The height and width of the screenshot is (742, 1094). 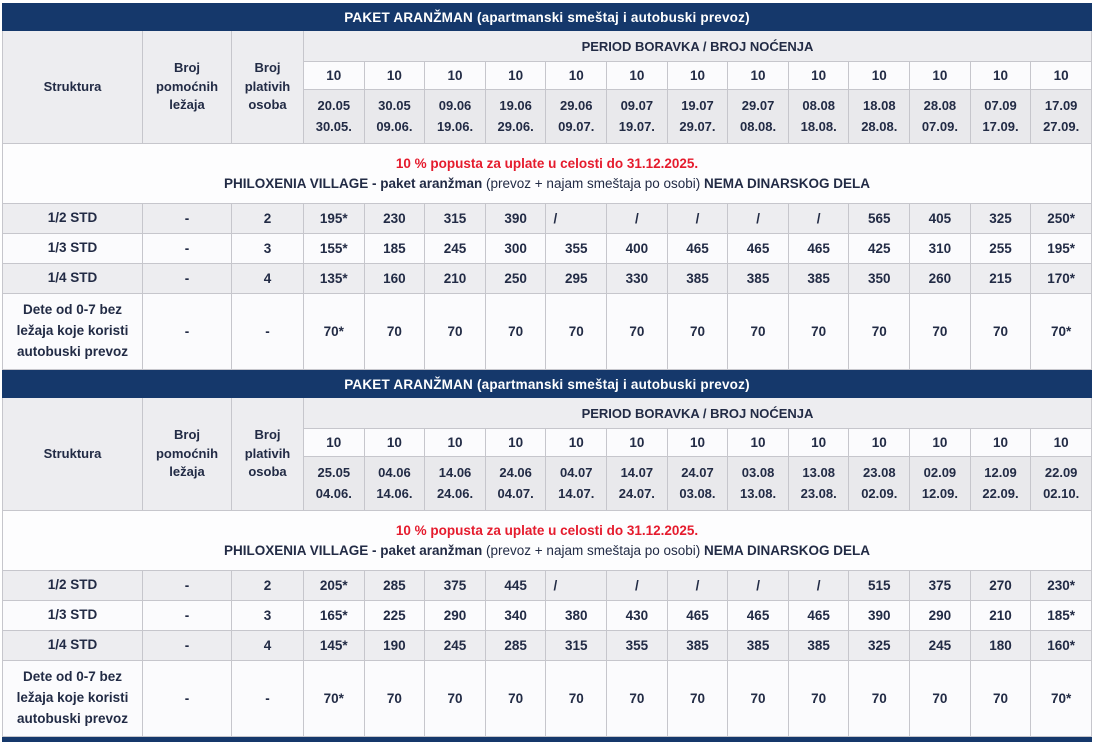 What do you see at coordinates (72, 615) in the screenshot?
I see `room-type-label: 1/3 STD` at bounding box center [72, 615].